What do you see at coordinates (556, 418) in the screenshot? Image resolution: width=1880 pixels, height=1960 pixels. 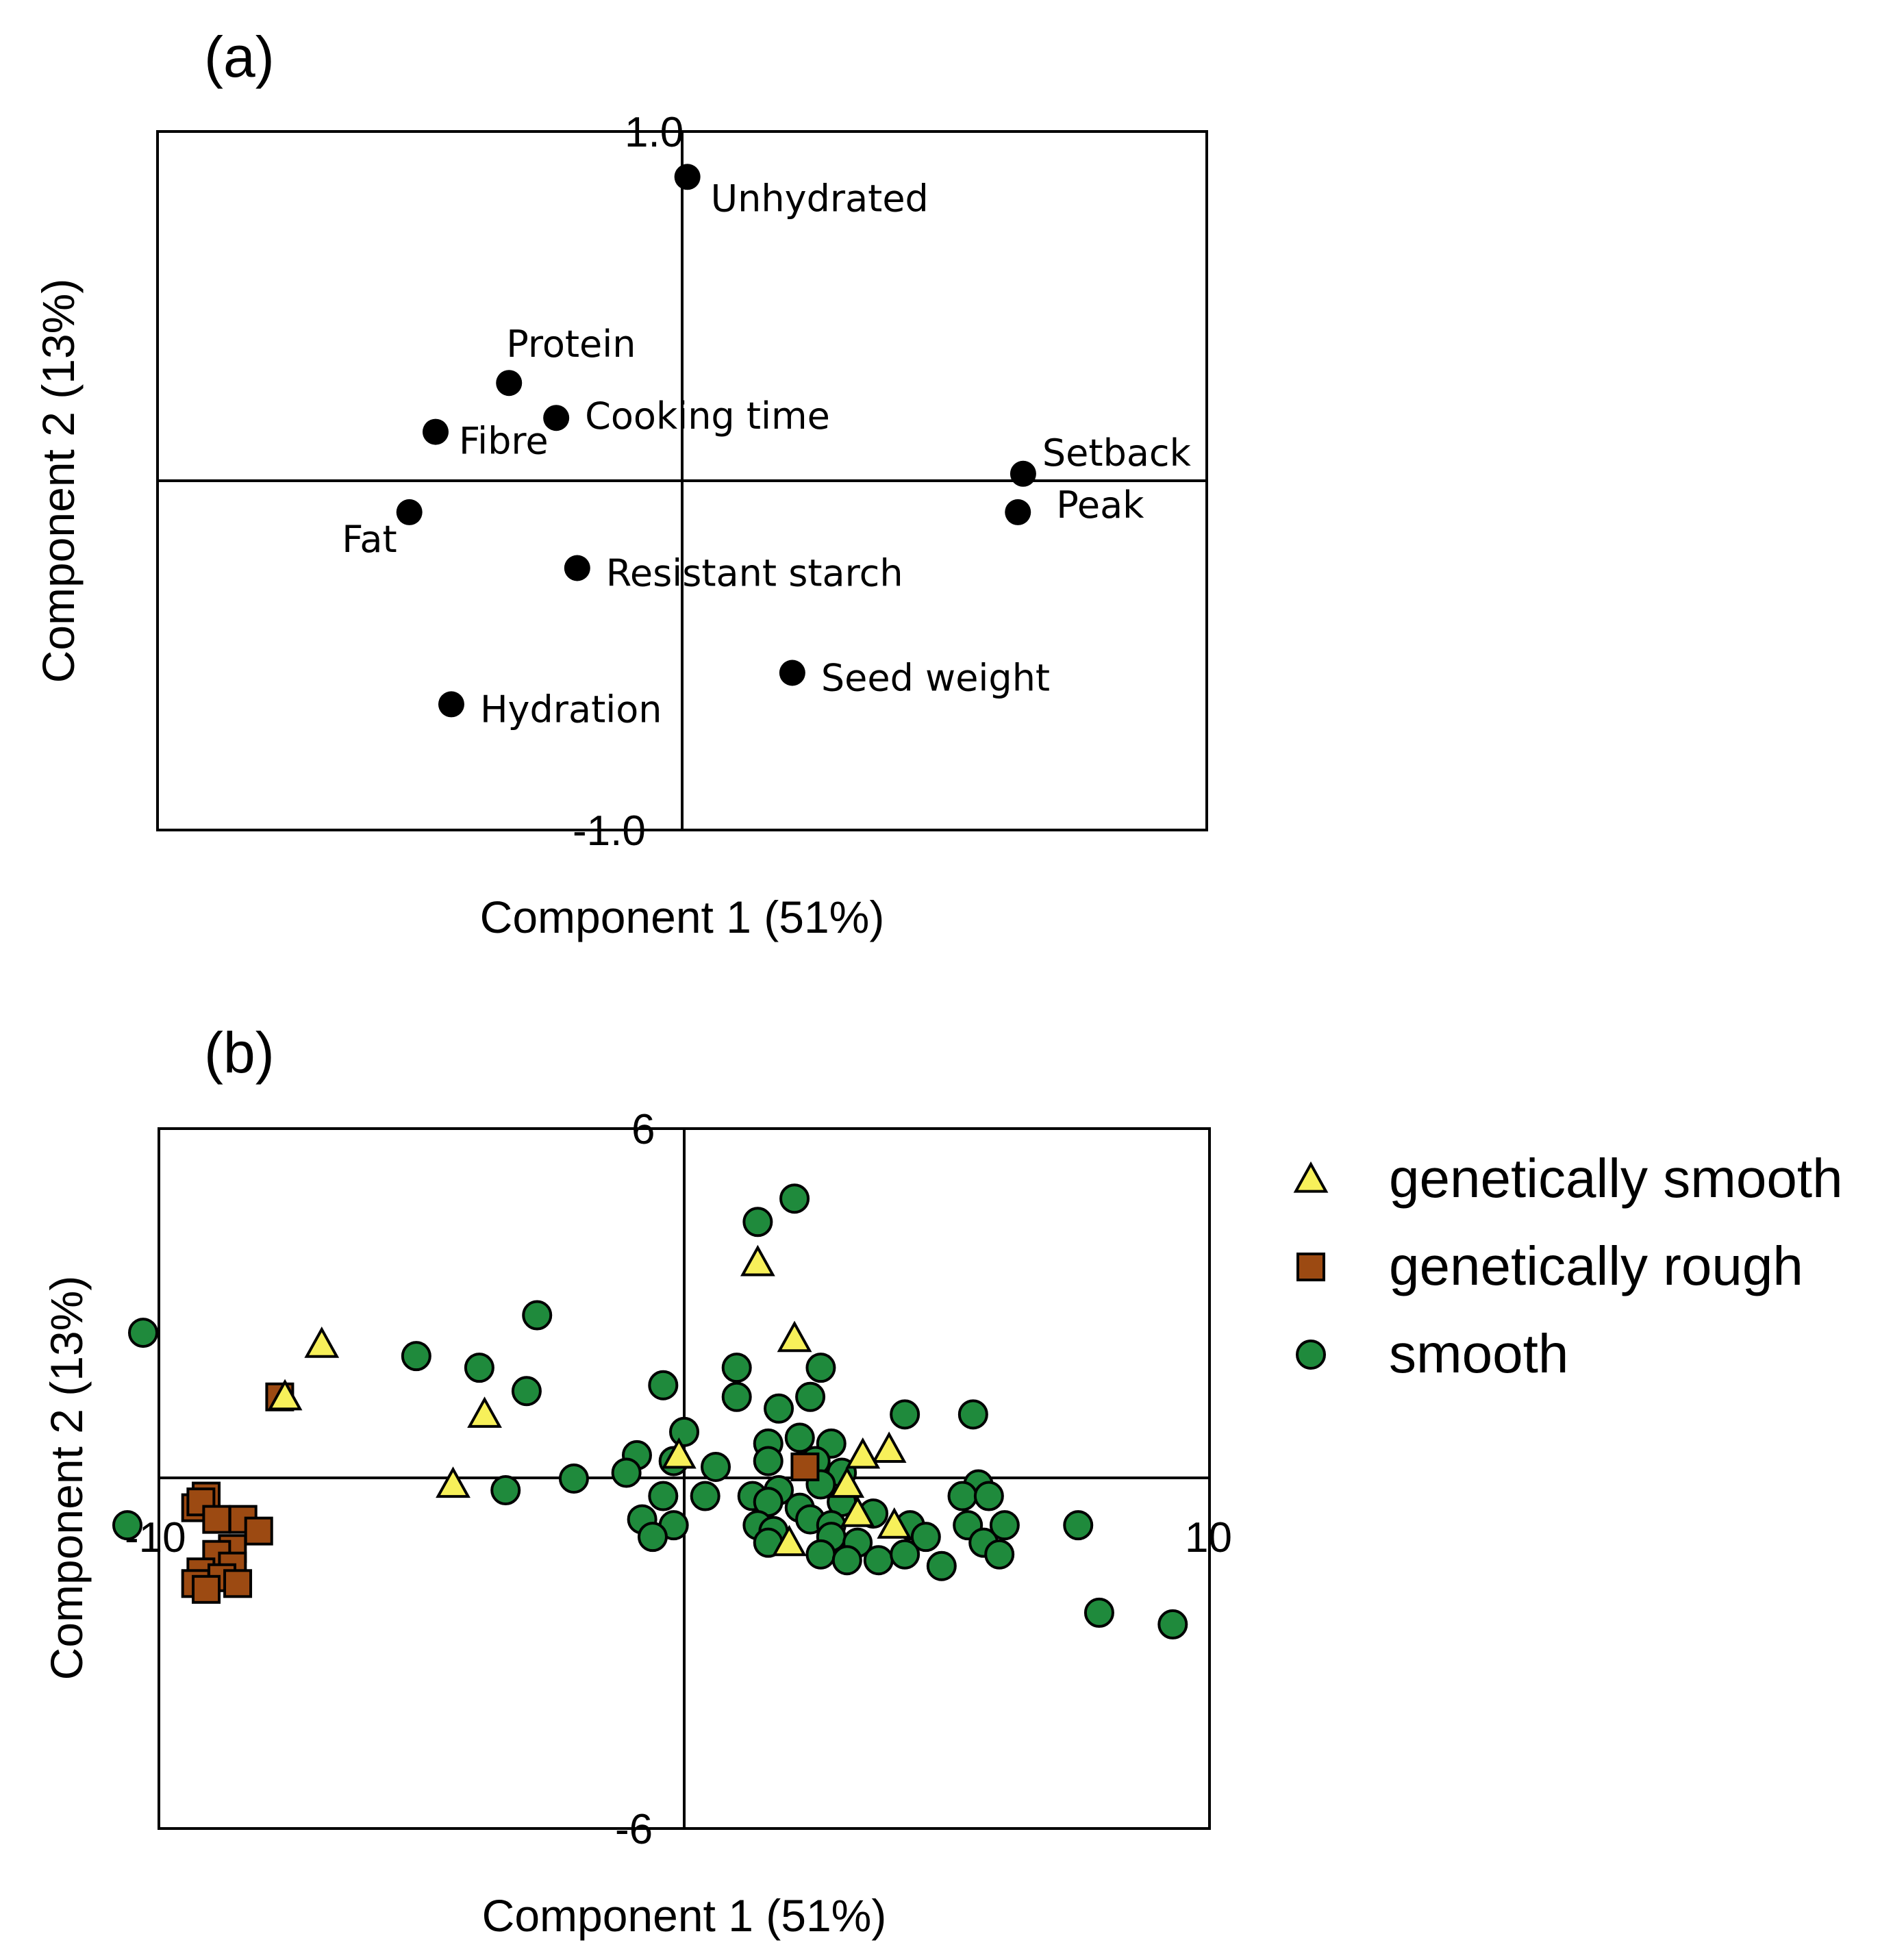 I see `point-cooking-time` at bounding box center [556, 418].